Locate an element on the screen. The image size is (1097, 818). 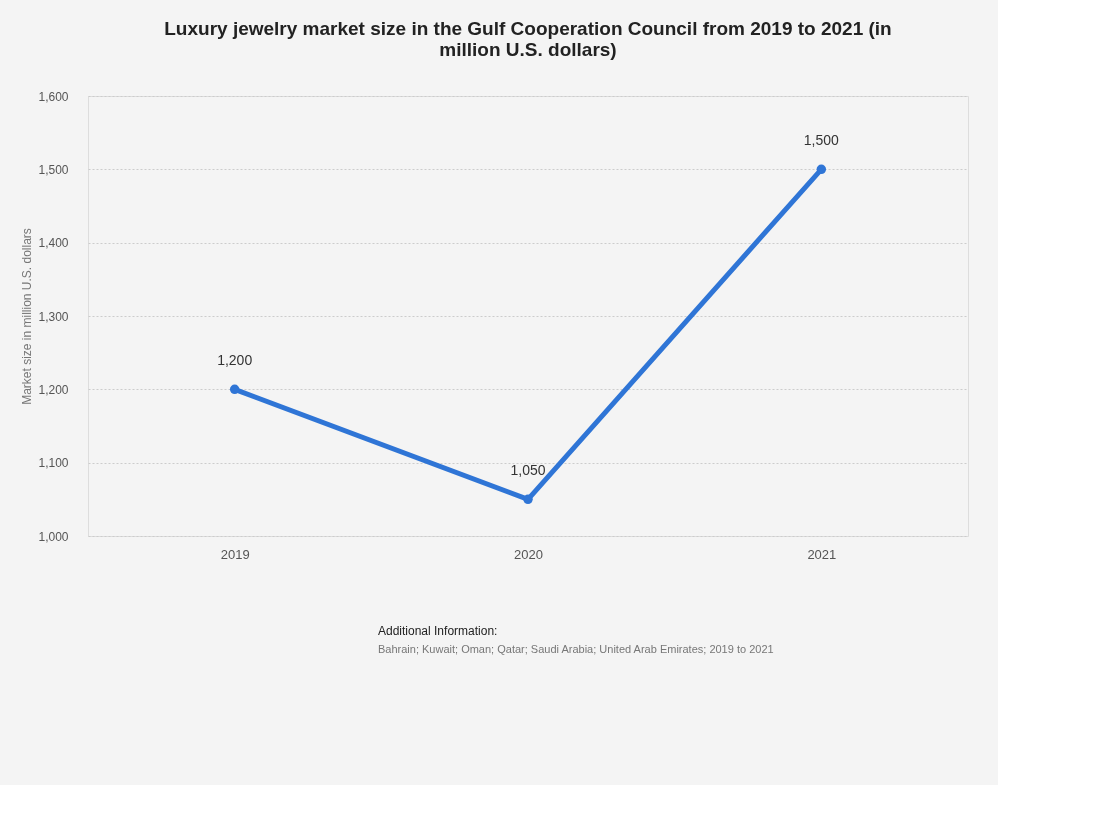
y-tick-label: 1,000 is located at coordinates (53, 536).